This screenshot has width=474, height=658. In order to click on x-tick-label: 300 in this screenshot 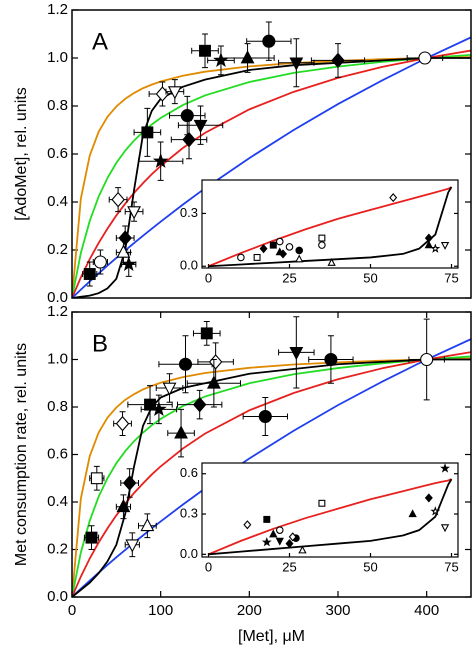, I will do `click(337, 610)`.